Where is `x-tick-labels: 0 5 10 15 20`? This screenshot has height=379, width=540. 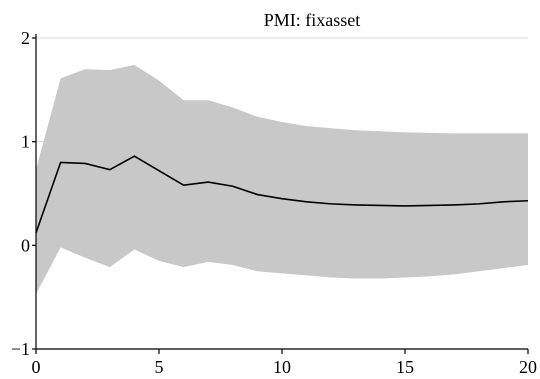 x-tick-labels: 0 5 10 15 20 is located at coordinates (285, 367).